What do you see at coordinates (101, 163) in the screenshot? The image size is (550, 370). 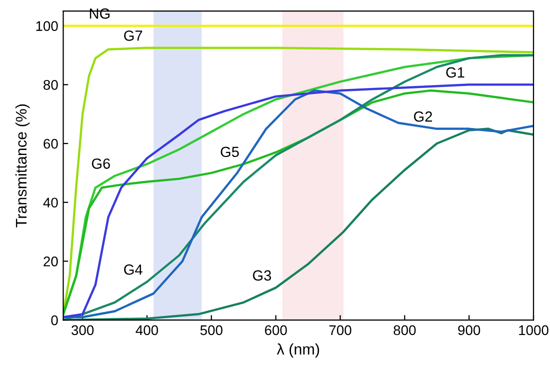 I see `annotation: G6` at bounding box center [101, 163].